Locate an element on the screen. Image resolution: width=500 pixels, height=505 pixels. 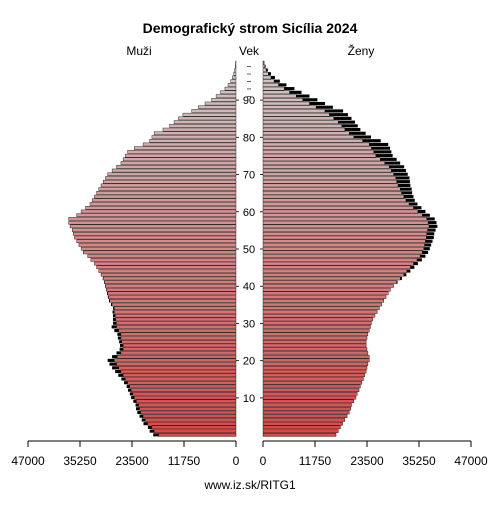
x-tick-label-right: 23500 is located at coordinates (367, 461).